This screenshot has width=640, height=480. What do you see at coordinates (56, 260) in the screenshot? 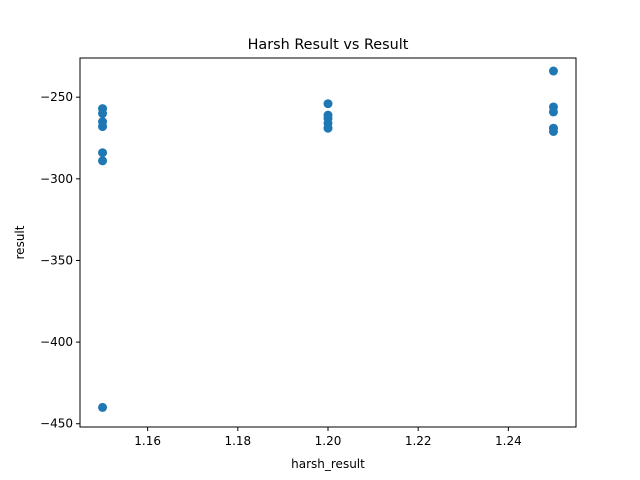
I see `y-tick-label: −350` at bounding box center [56, 260].